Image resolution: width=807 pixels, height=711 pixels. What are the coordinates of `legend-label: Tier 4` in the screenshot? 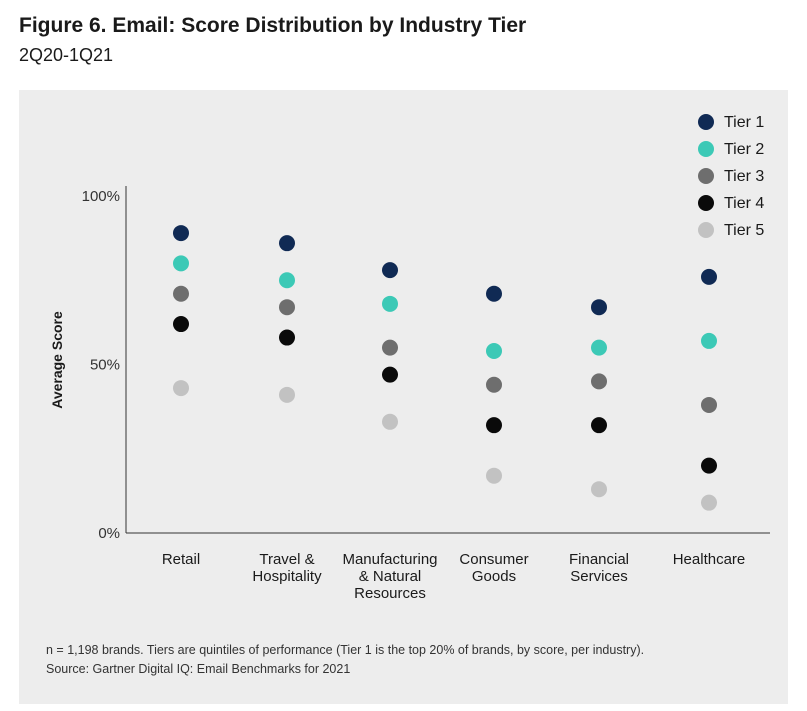 It's located at (744, 203).